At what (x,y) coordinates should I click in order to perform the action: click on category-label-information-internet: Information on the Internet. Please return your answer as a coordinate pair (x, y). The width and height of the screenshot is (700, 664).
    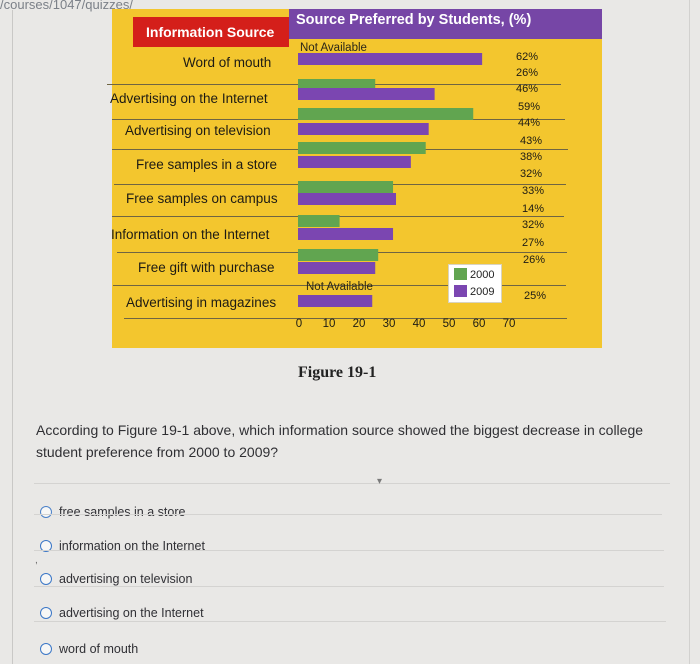
    Looking at the image, I should click on (190, 234).